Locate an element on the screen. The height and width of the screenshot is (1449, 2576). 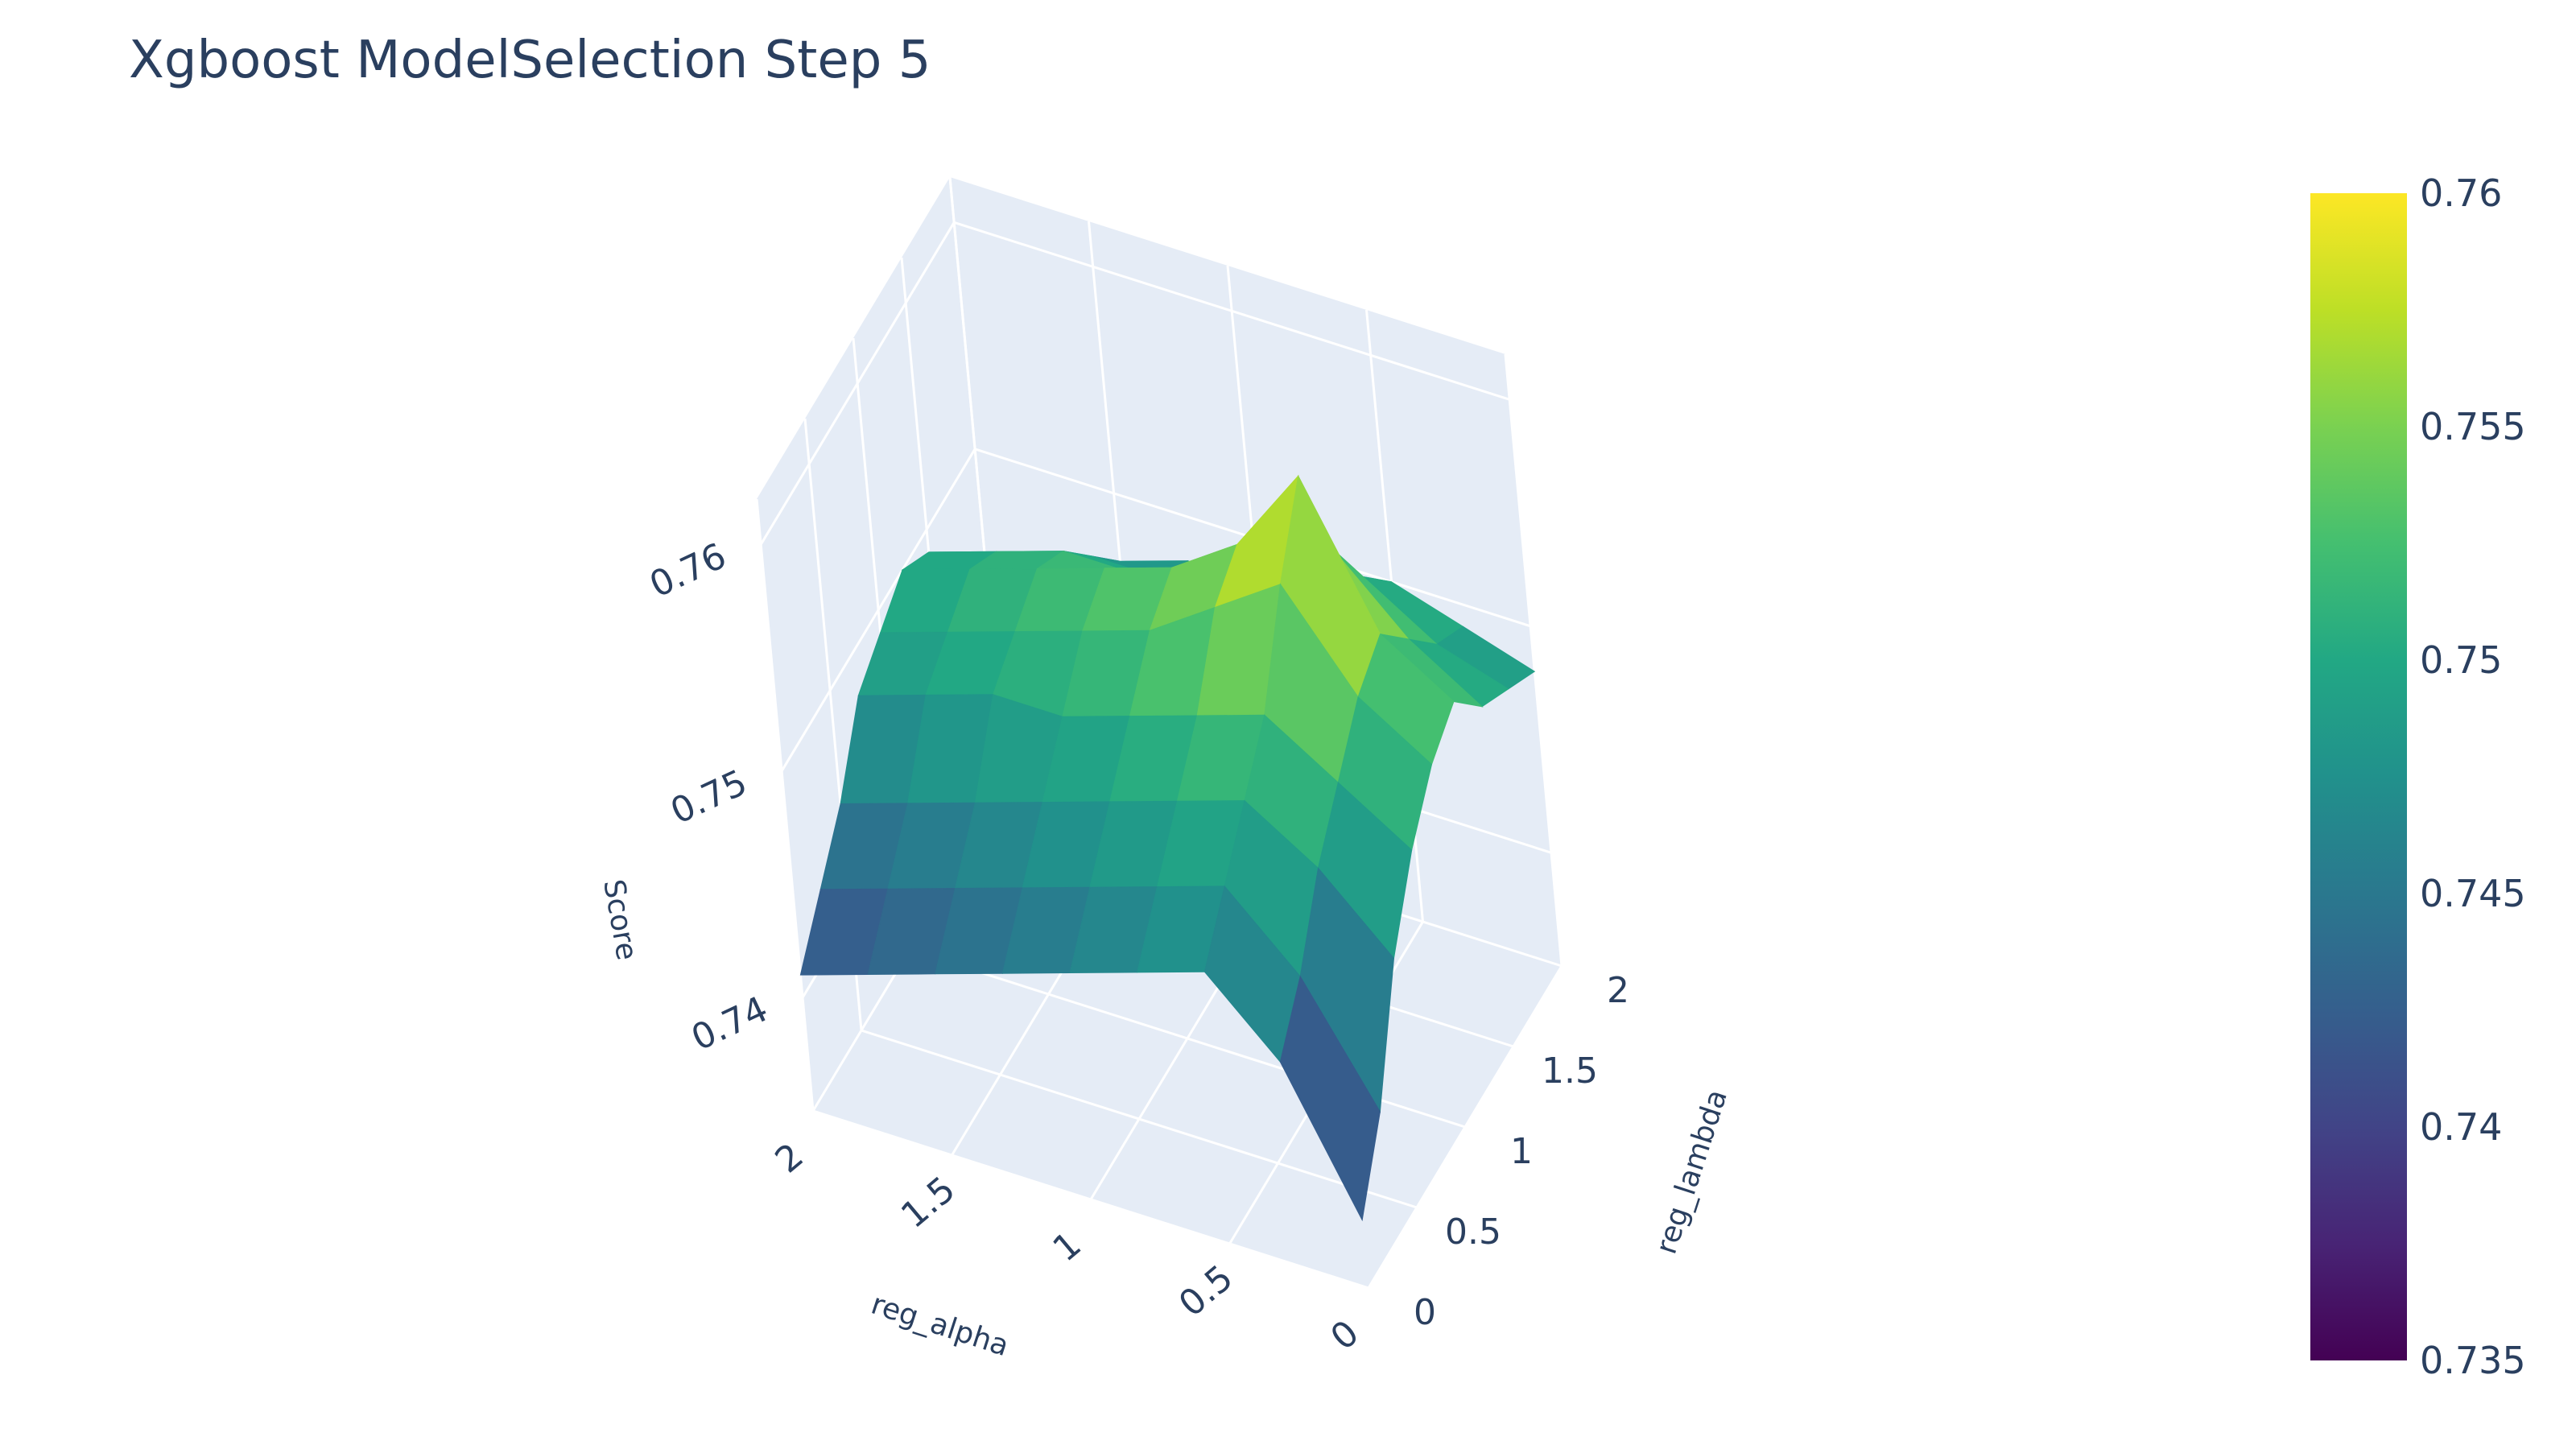
surface-mesh is located at coordinates (1167, 848).